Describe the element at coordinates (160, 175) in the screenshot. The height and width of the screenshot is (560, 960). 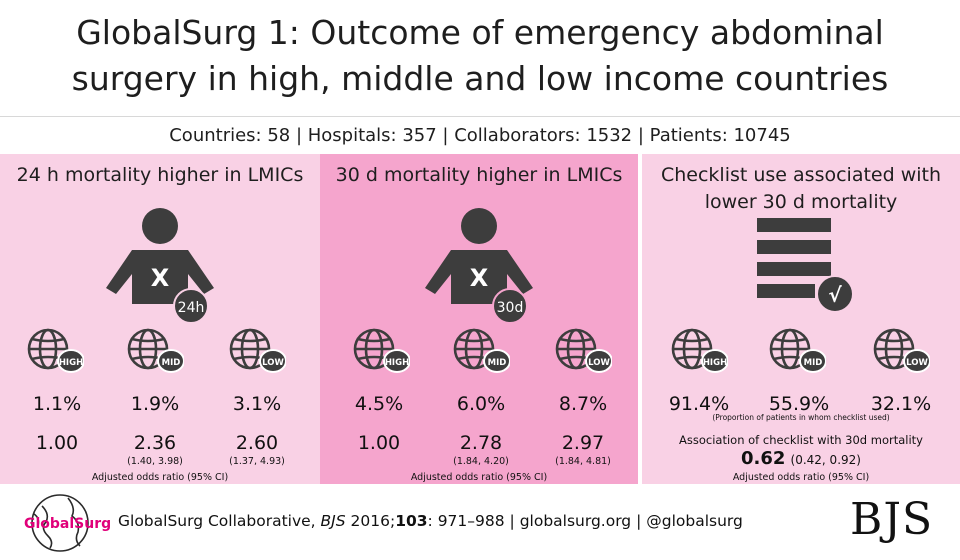
I see `panel-title: 24 h mortality higher in LMICs` at that location.